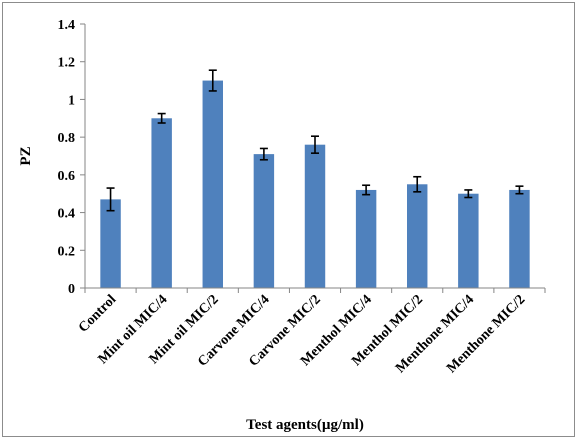 This screenshot has width=579, height=441. What do you see at coordinates (71, 289) in the screenshot?
I see `y-tick-label: 0` at bounding box center [71, 289].